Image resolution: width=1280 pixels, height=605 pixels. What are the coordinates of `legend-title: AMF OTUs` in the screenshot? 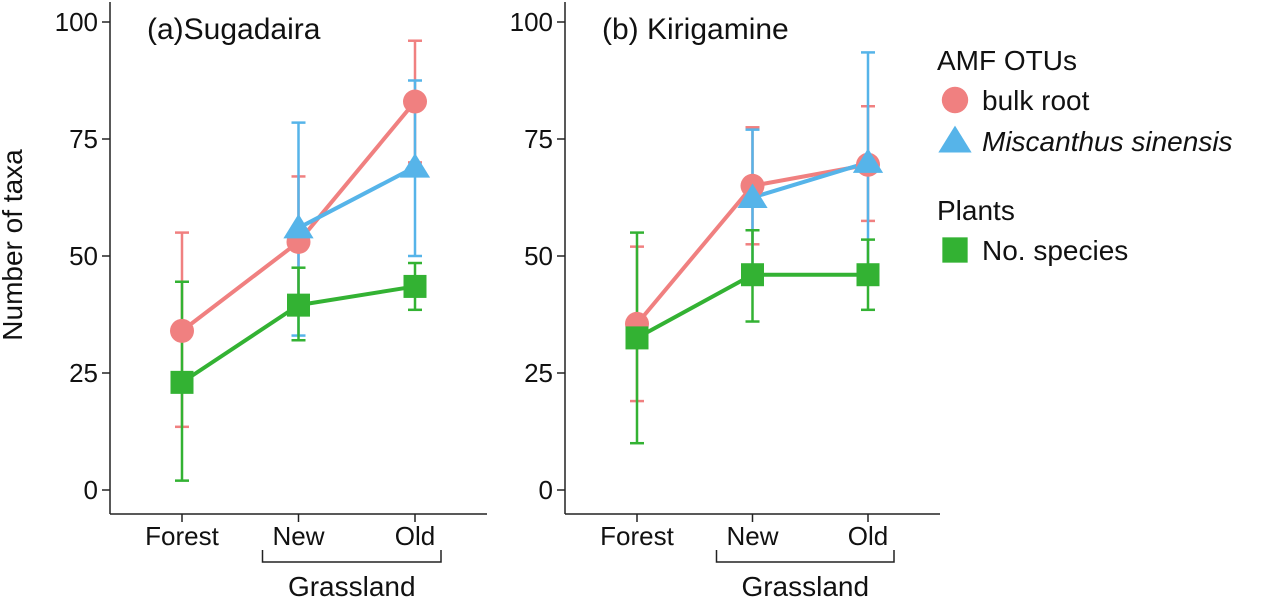 It's located at (1007, 60).